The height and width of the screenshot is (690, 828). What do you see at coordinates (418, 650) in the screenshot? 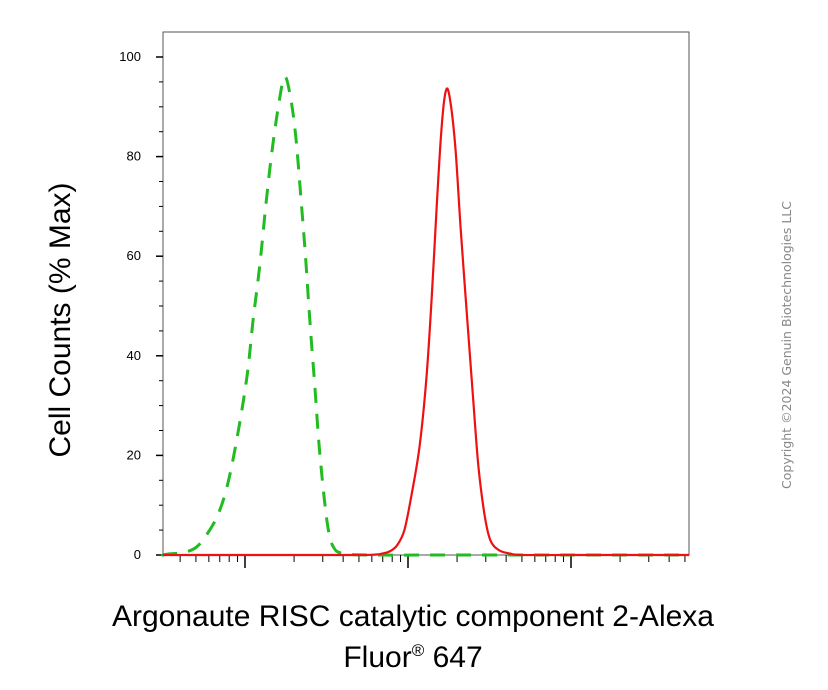
I see `x-axis-title-registered: ®` at bounding box center [418, 650].